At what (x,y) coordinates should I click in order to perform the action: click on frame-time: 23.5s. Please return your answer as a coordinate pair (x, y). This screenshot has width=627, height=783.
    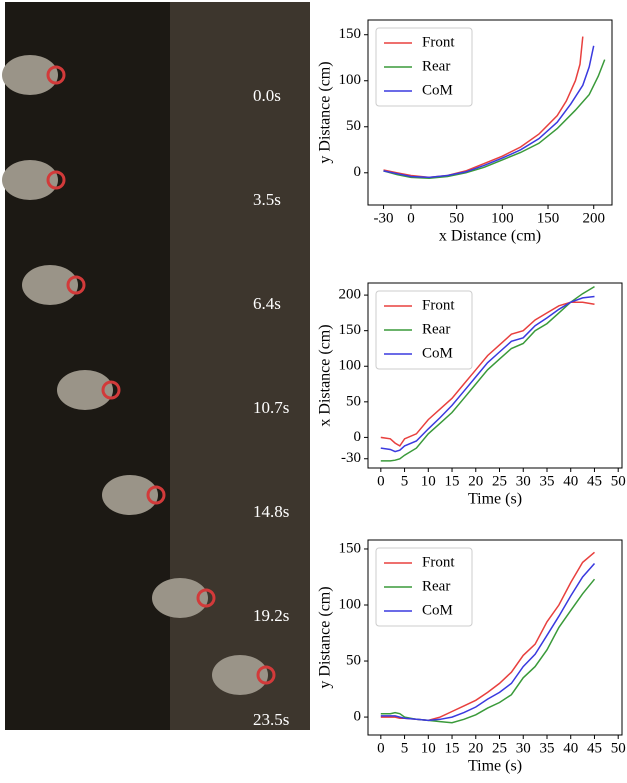
    Looking at the image, I should click on (271, 719).